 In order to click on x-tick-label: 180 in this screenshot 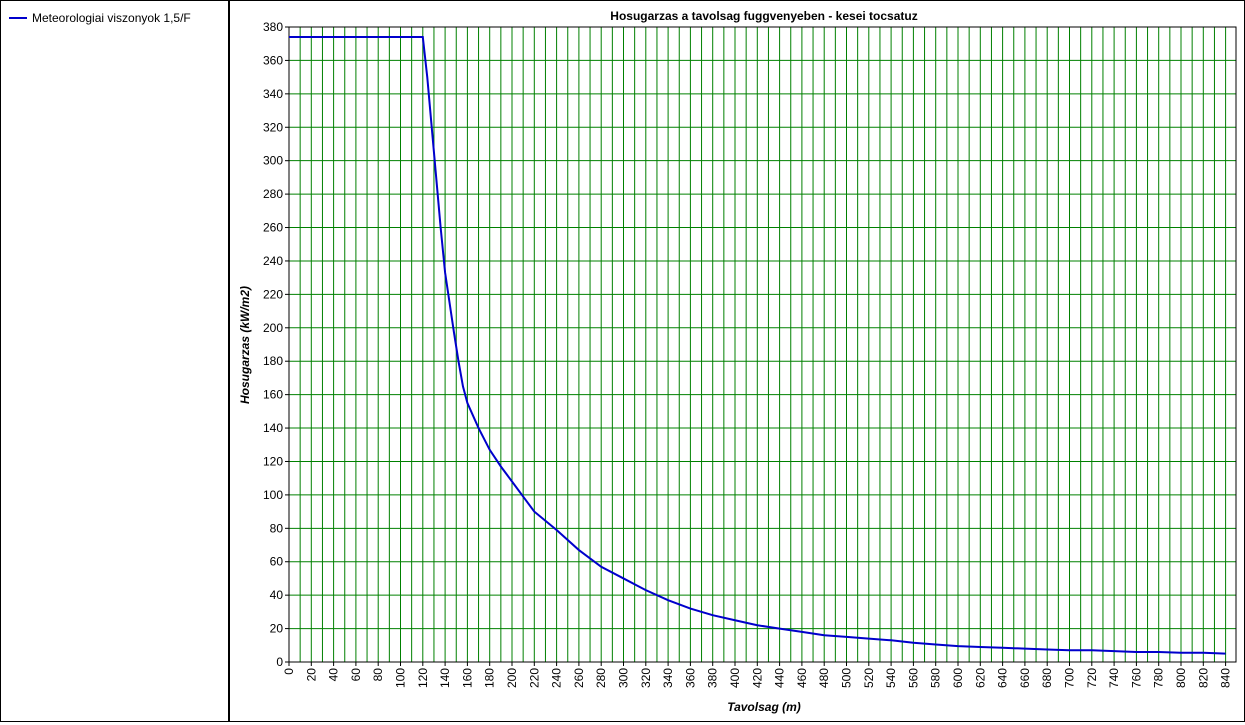, I will do `click(490, 678)`.